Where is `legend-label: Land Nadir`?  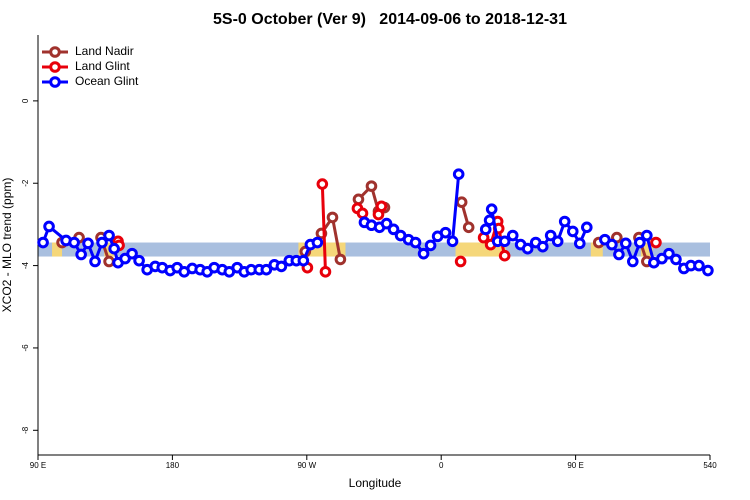 legend-label: Land Nadir is located at coordinates (104, 51).